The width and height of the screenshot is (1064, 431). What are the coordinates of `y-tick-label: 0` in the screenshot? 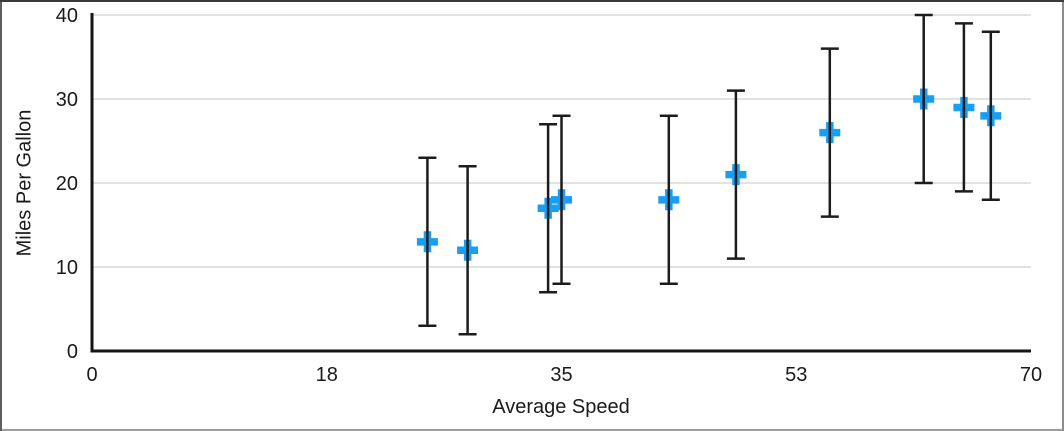 It's located at (72, 352).